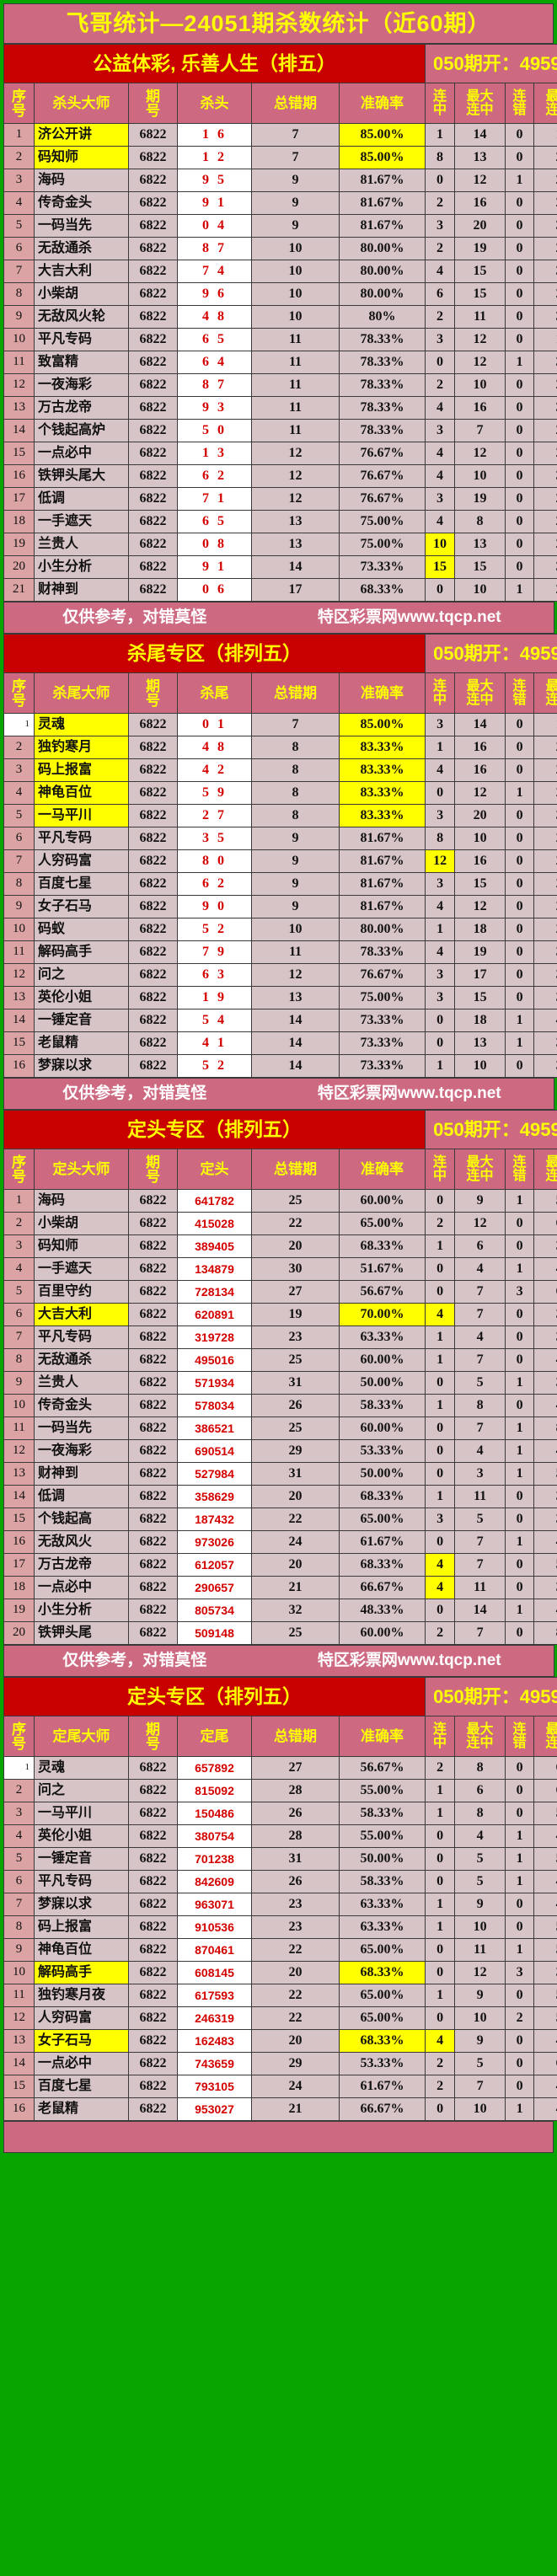 Image resolution: width=557 pixels, height=2576 pixels. Describe the element at coordinates (81, 1542) in the screenshot. I see `master-name: 无敌风火` at that location.